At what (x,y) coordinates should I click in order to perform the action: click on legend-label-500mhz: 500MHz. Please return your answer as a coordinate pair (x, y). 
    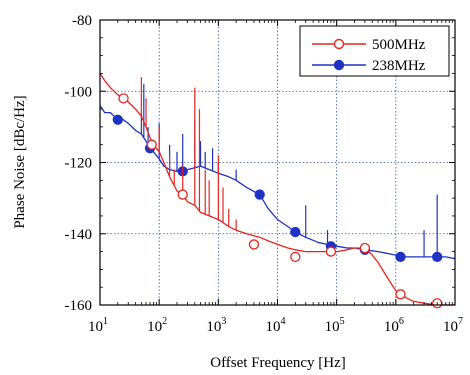
    Looking at the image, I should click on (399, 45).